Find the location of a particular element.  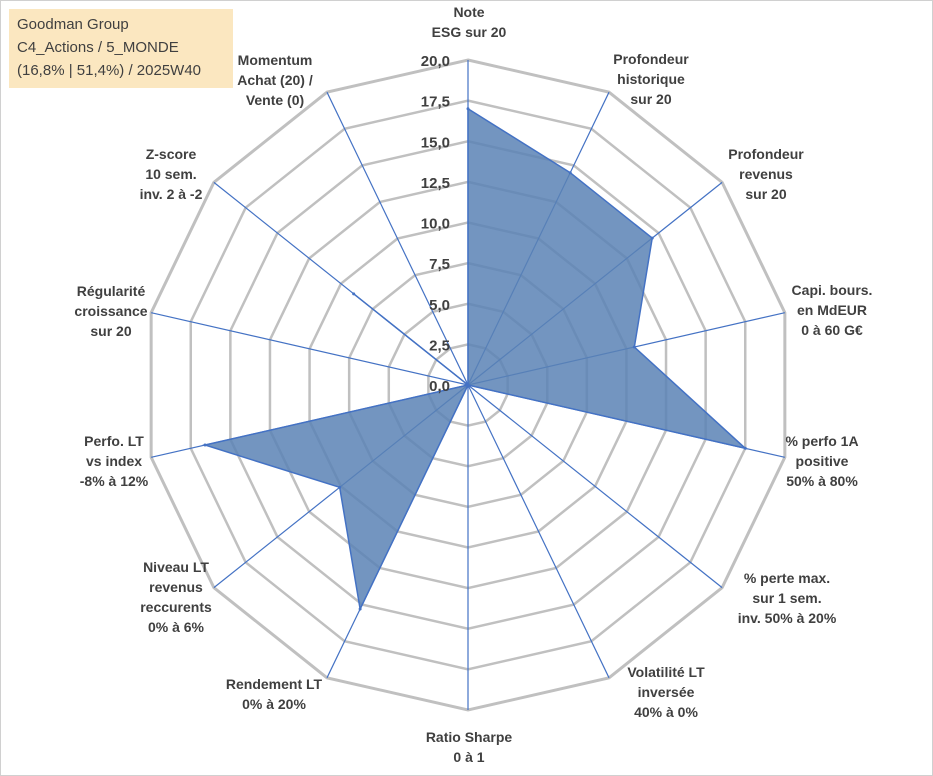

axis-label-line: Momentum is located at coordinates (275, 60).